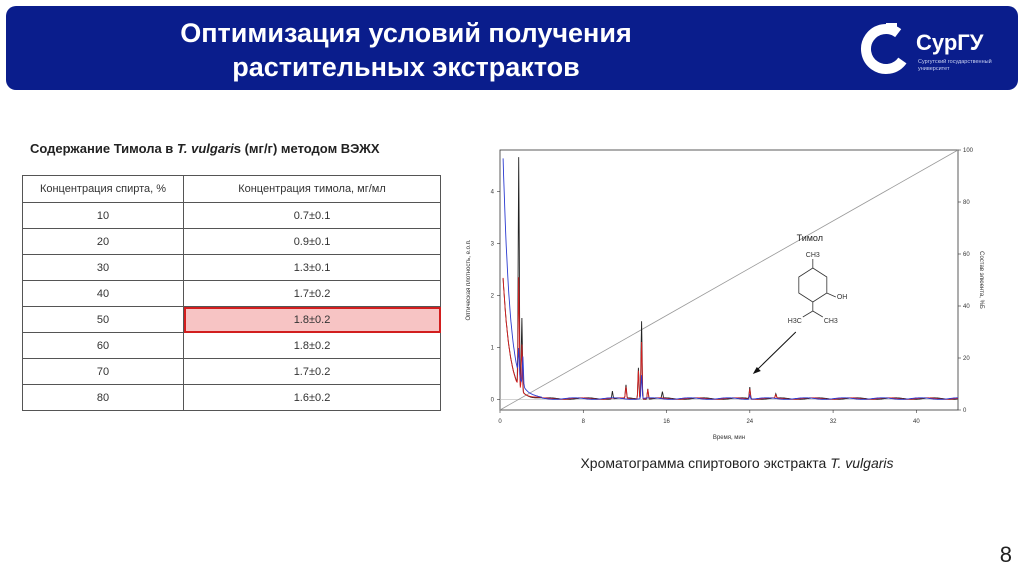  Describe the element at coordinates (312, 267) in the screenshot. I see `cell-thymol: 1.3±0.1` at that location.